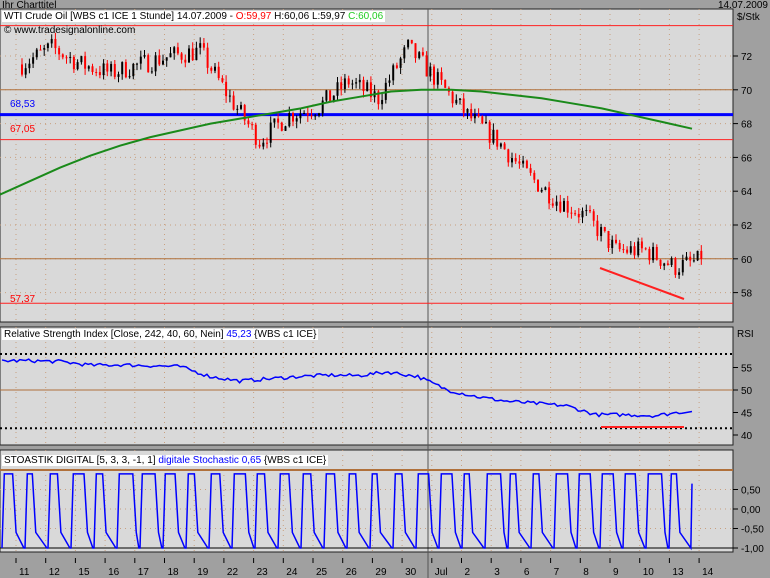 This screenshot has height=578, width=770. I want to click on rsi-value: 45,23, so click(239, 334).